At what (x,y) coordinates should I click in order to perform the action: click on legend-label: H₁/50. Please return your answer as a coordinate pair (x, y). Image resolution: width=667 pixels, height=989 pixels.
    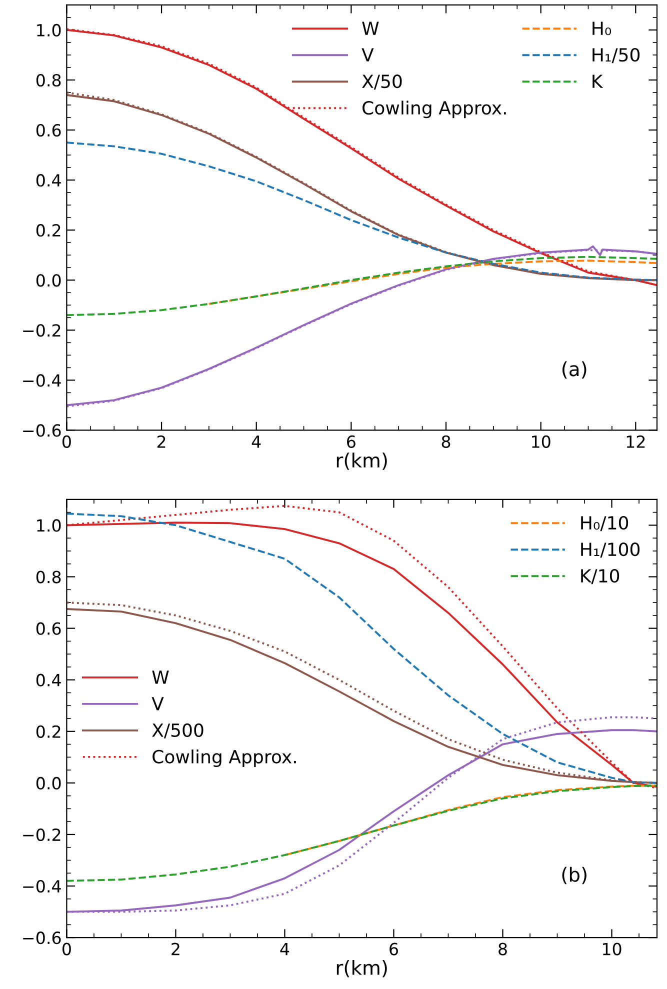
    Looking at the image, I should click on (616, 56).